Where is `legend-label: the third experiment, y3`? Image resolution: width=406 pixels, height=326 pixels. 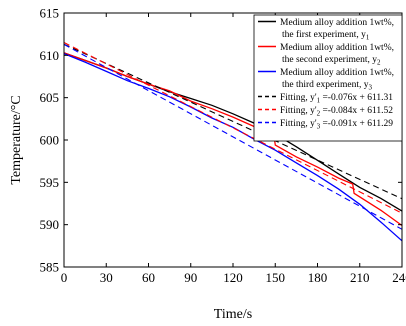
legend-label: the third experiment, y3 is located at coordinates (327, 86).